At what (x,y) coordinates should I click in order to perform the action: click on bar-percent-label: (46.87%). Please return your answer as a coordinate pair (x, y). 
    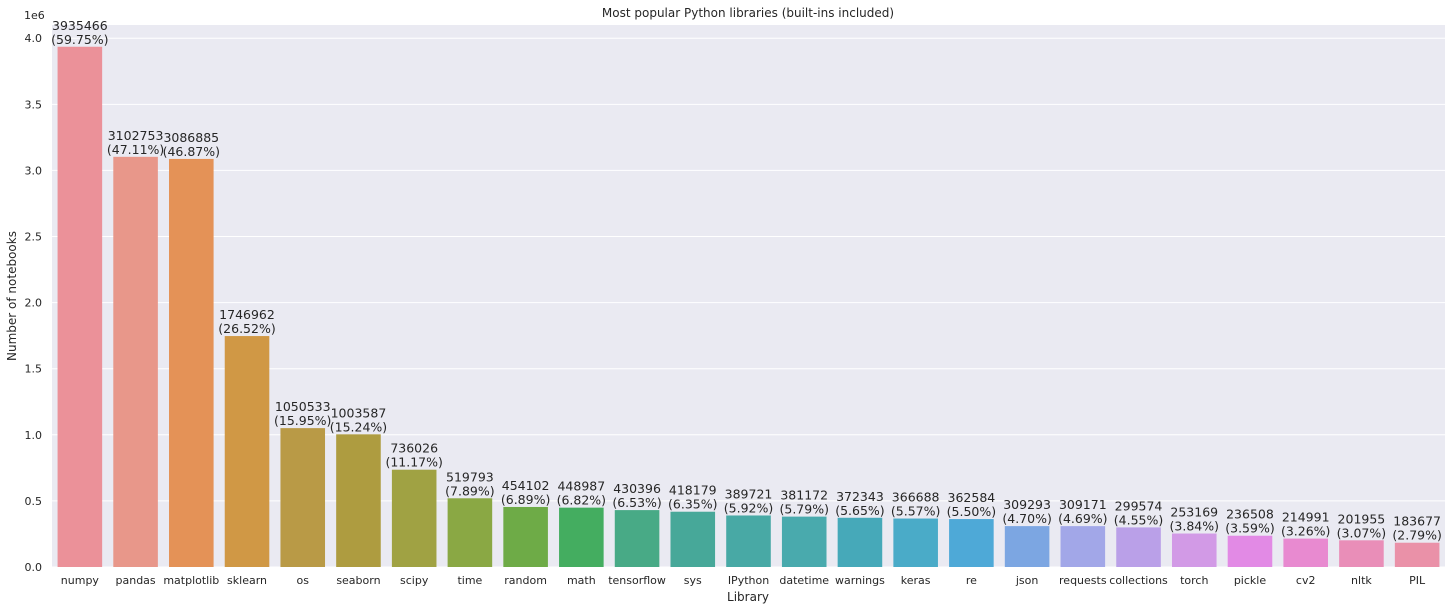
    Looking at the image, I should click on (191, 151).